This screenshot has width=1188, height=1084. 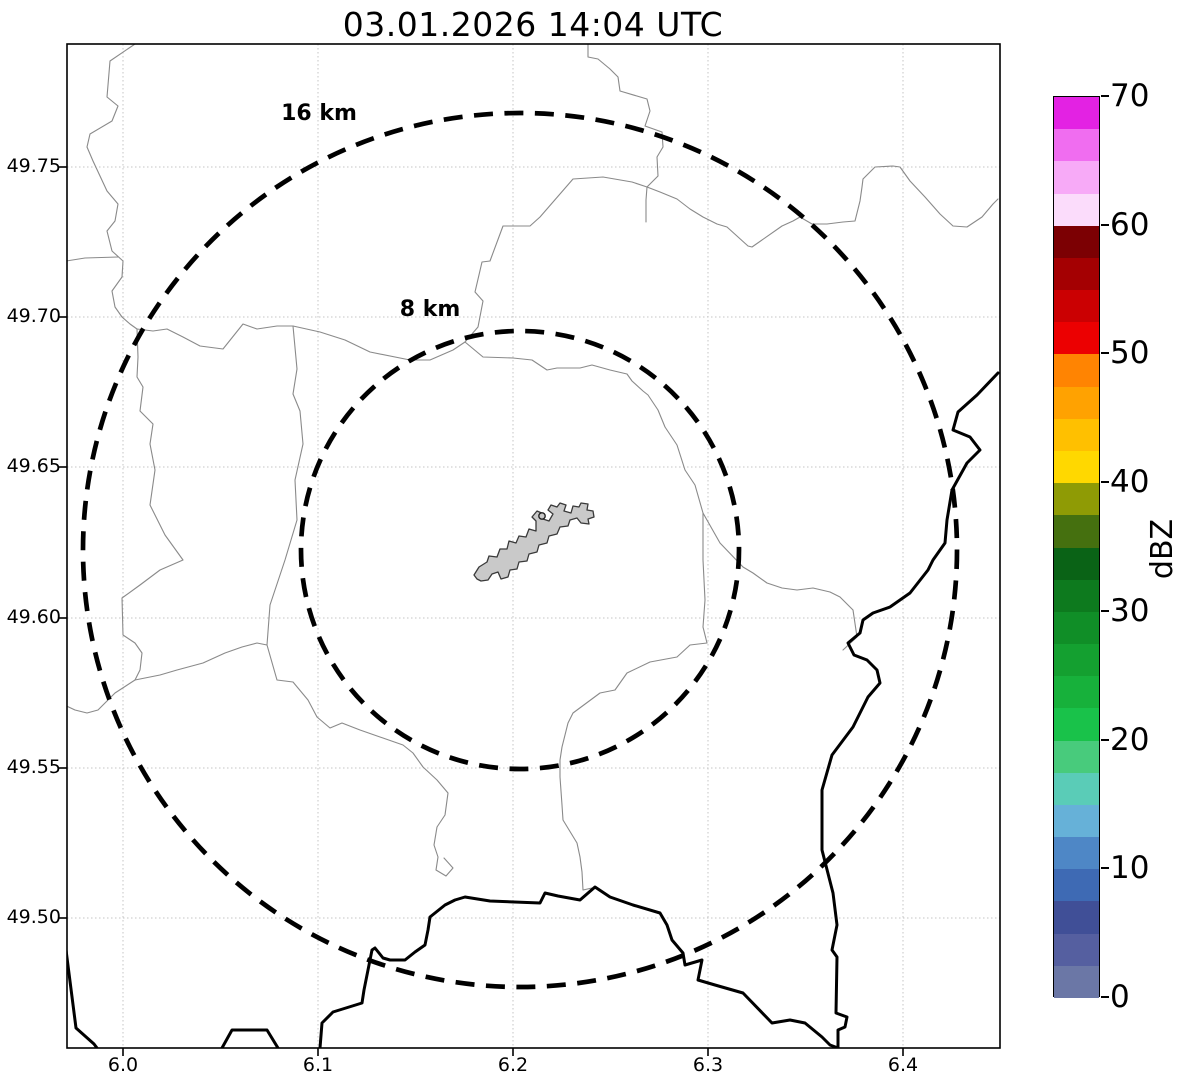 What do you see at coordinates (319, 113) in the screenshot?
I see `range-ring-16km-label: 16 km` at bounding box center [319, 113].